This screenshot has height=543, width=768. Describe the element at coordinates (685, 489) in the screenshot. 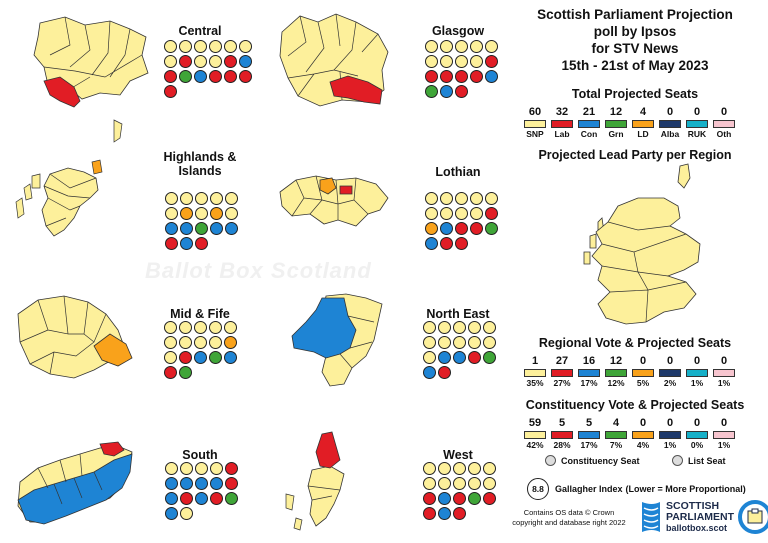

I see `gallagher-note: (Lower = More Proportional)` at that location.